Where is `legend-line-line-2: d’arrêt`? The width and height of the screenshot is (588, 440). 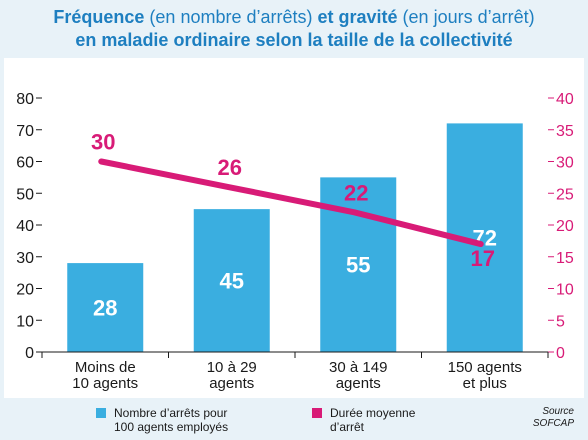 legend-line-line-2: d’arrêt is located at coordinates (347, 427).